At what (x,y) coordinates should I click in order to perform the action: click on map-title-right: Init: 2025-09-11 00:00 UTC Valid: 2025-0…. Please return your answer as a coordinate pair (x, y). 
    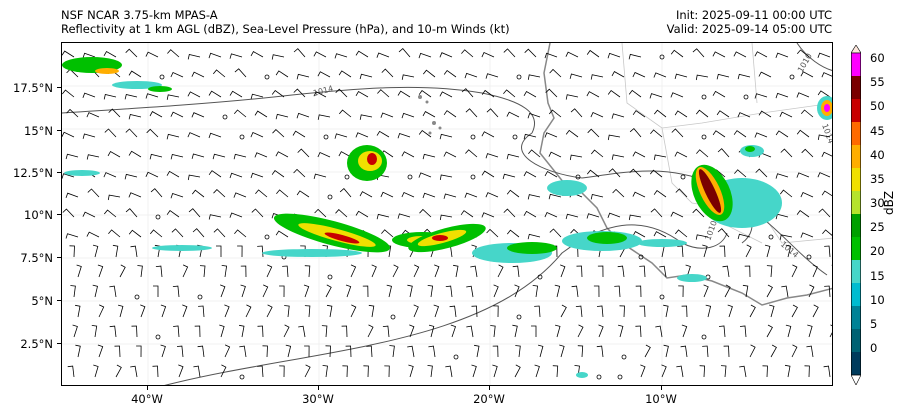
    Looking at the image, I should click on (749, 22).